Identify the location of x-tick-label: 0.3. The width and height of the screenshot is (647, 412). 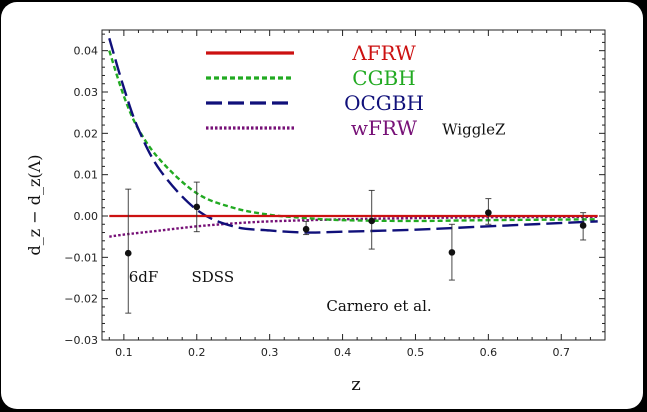
(270, 352).